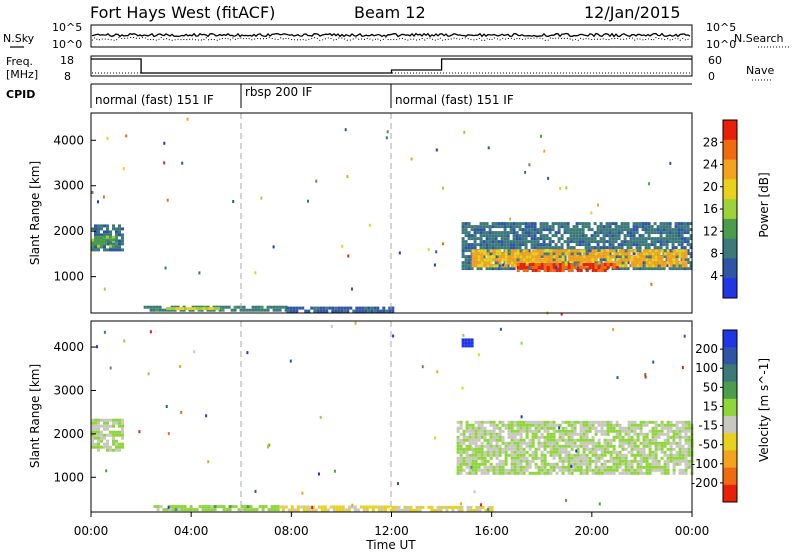 The image size is (800, 554). What do you see at coordinates (68, 434) in the screenshot?
I see `y-tick-label: 2000` at bounding box center [68, 434].